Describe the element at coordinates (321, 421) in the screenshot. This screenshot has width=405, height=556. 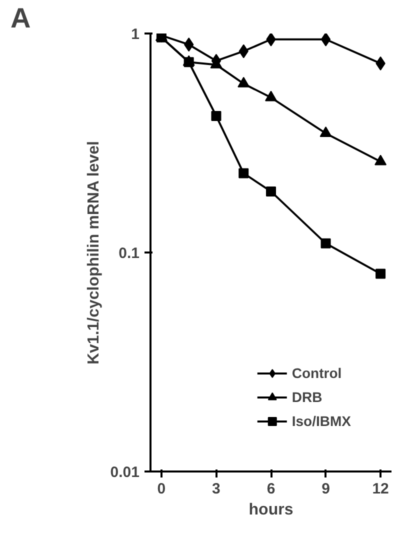
I see `legend-label: Iso/IBMX` at that location.